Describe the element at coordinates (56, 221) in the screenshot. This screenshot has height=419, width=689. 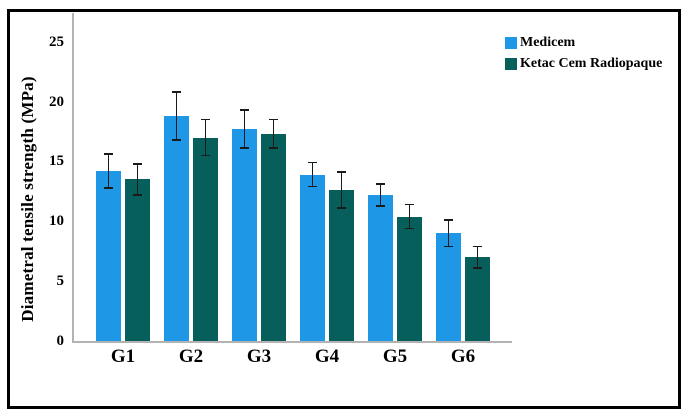
I see `y-tick-label: 10` at that location.